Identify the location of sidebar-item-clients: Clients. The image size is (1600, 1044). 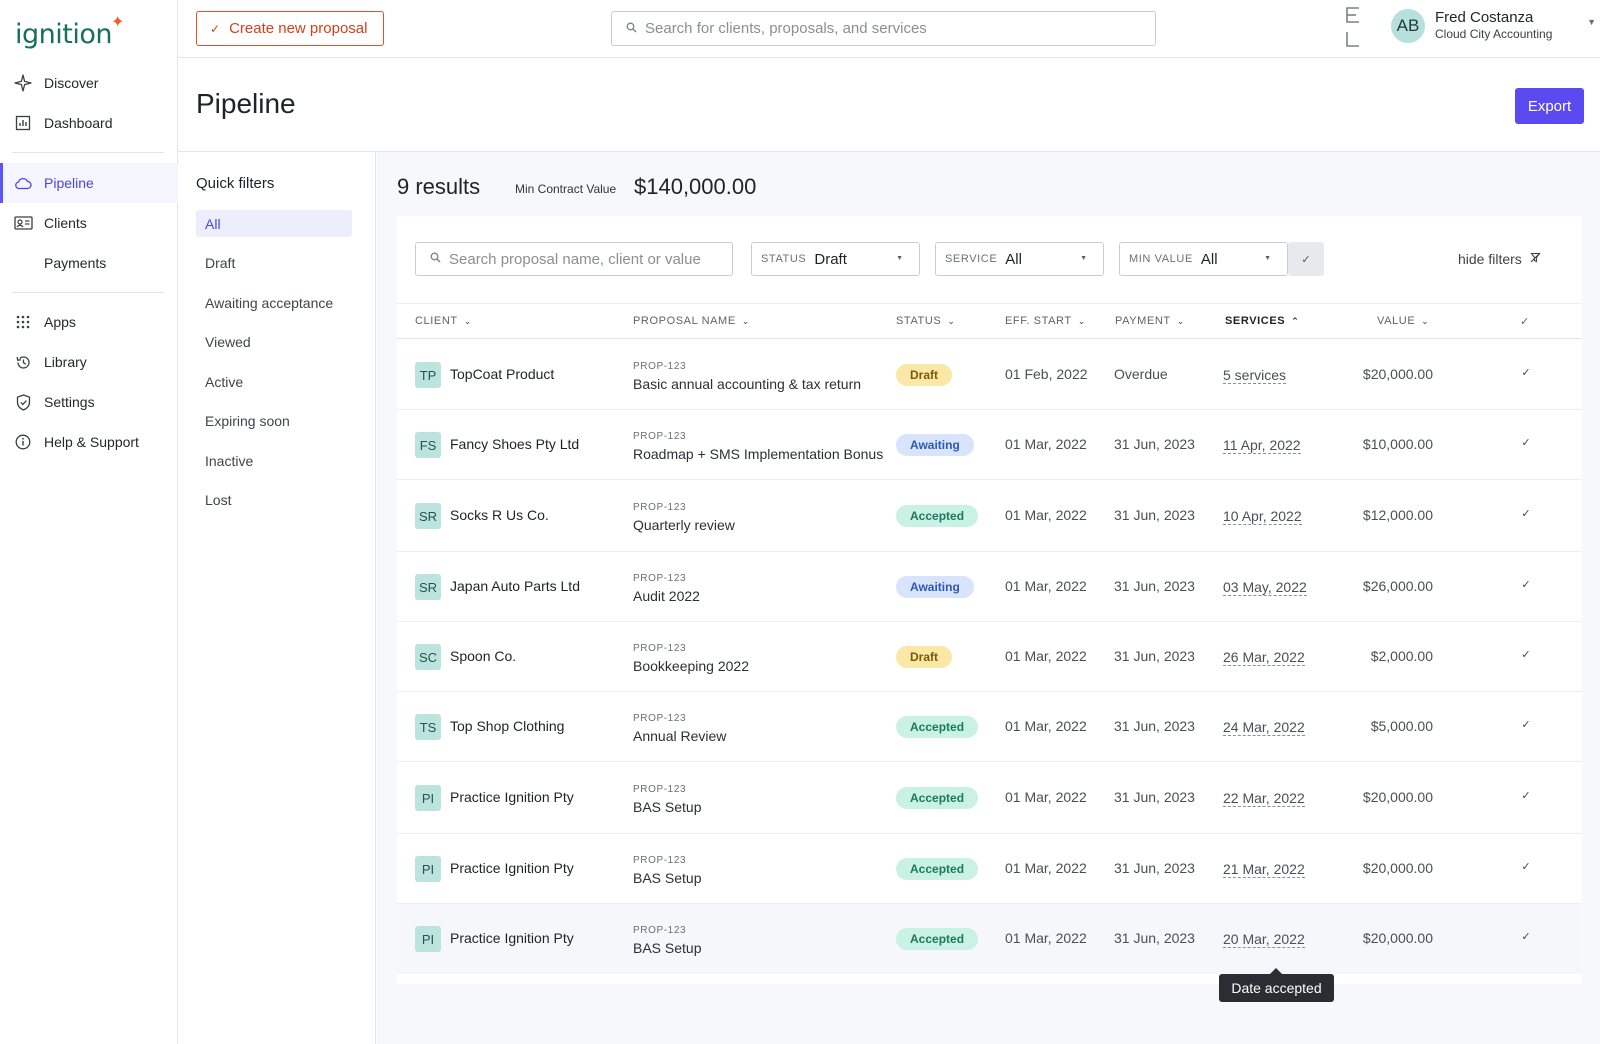
(89, 223).